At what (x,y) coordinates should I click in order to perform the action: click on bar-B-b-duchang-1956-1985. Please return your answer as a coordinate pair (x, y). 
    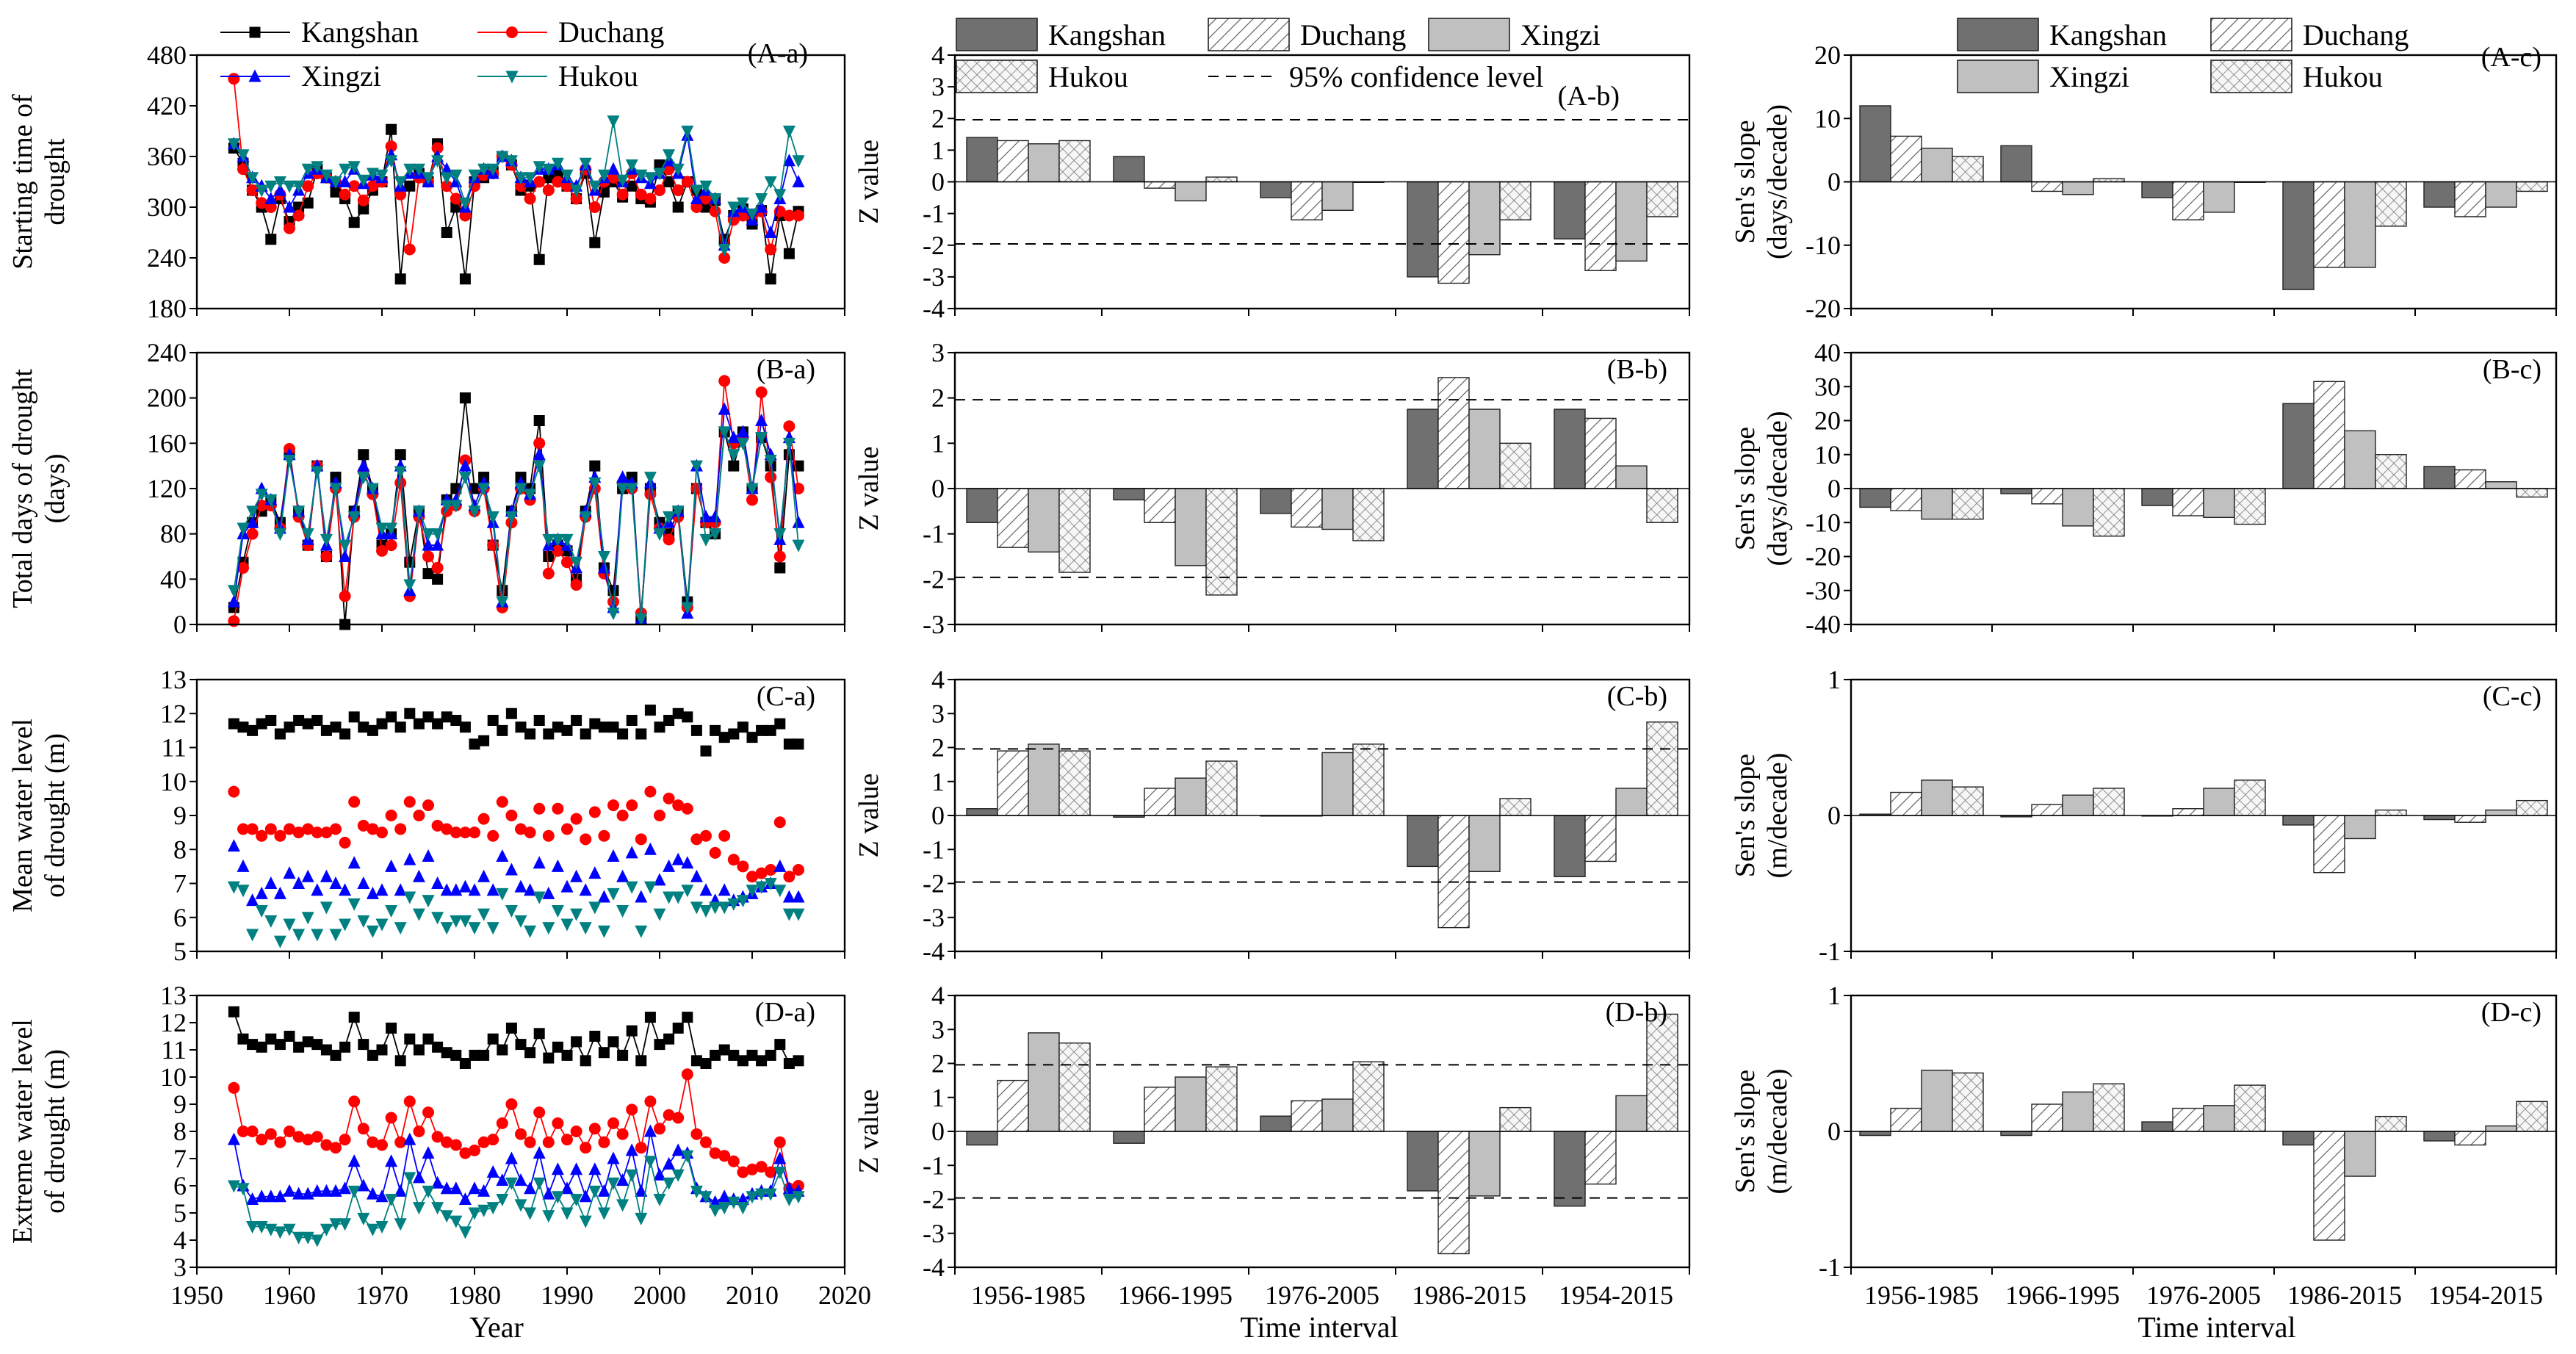
    Looking at the image, I should click on (1013, 518).